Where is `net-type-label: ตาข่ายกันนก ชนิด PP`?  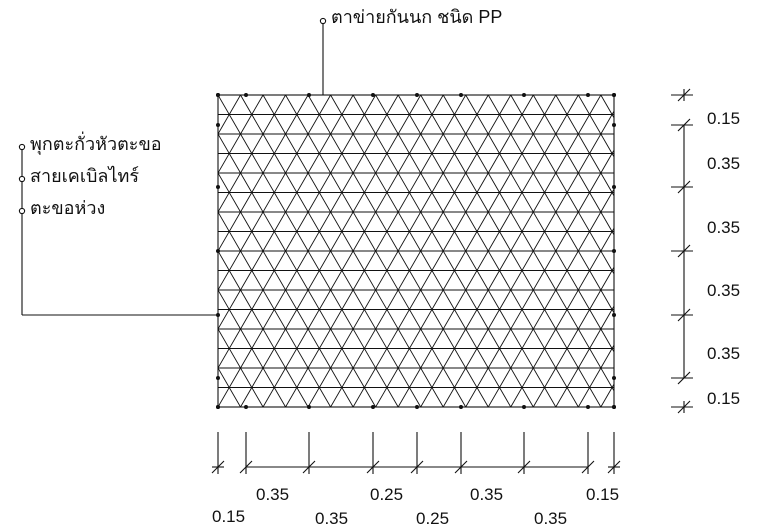
net-type-label: ตาข่ายกันนก ชนิด PP is located at coordinates (416, 17).